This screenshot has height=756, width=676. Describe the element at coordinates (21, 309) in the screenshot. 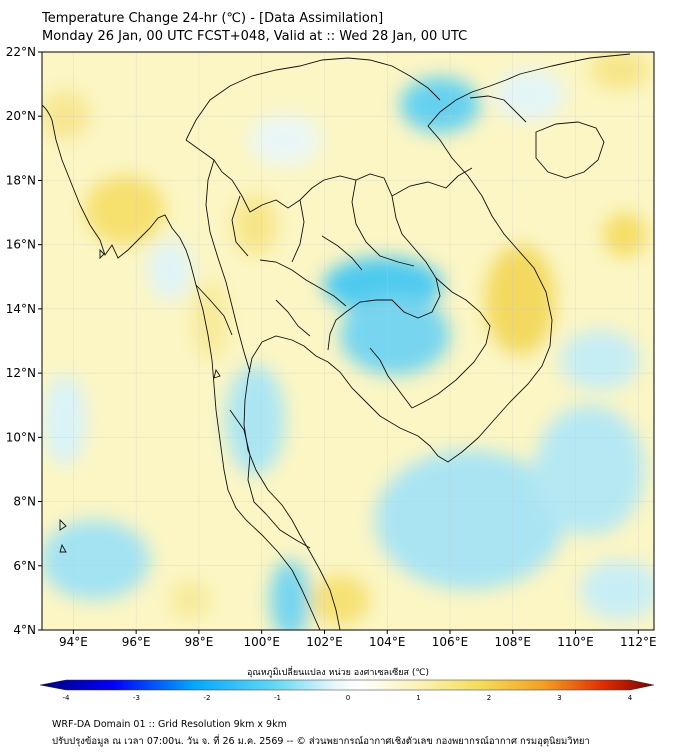

I see `lat-label: 14°N` at that location.